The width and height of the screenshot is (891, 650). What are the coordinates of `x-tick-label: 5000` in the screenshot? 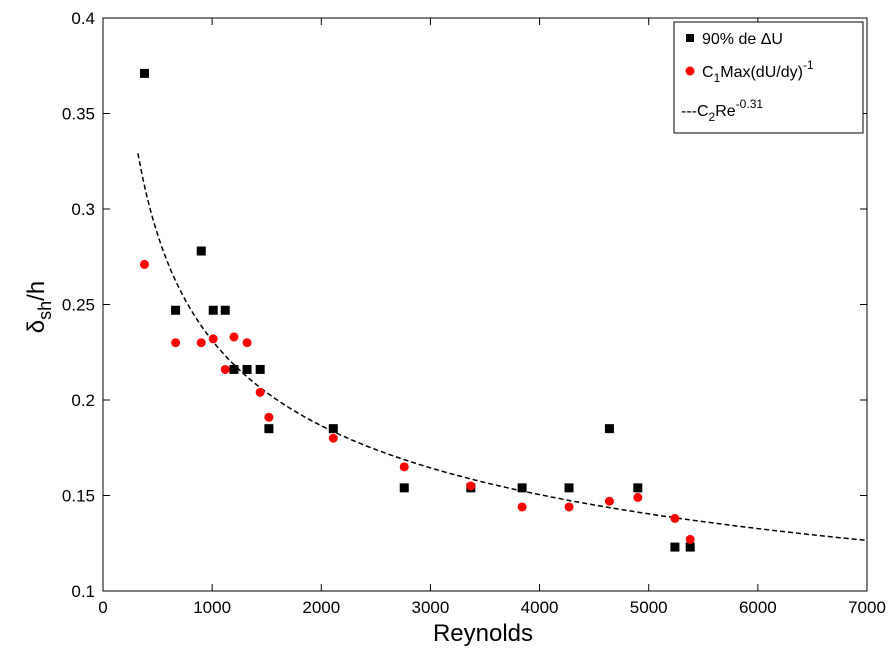 It's located at (649, 607).